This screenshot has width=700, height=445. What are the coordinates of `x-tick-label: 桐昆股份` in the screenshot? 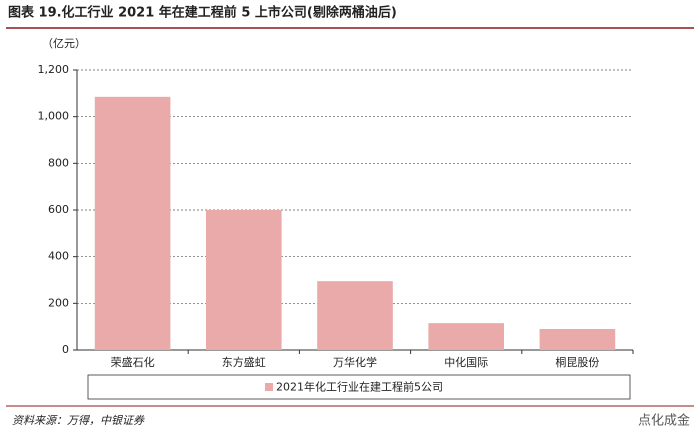 It's located at (577, 362).